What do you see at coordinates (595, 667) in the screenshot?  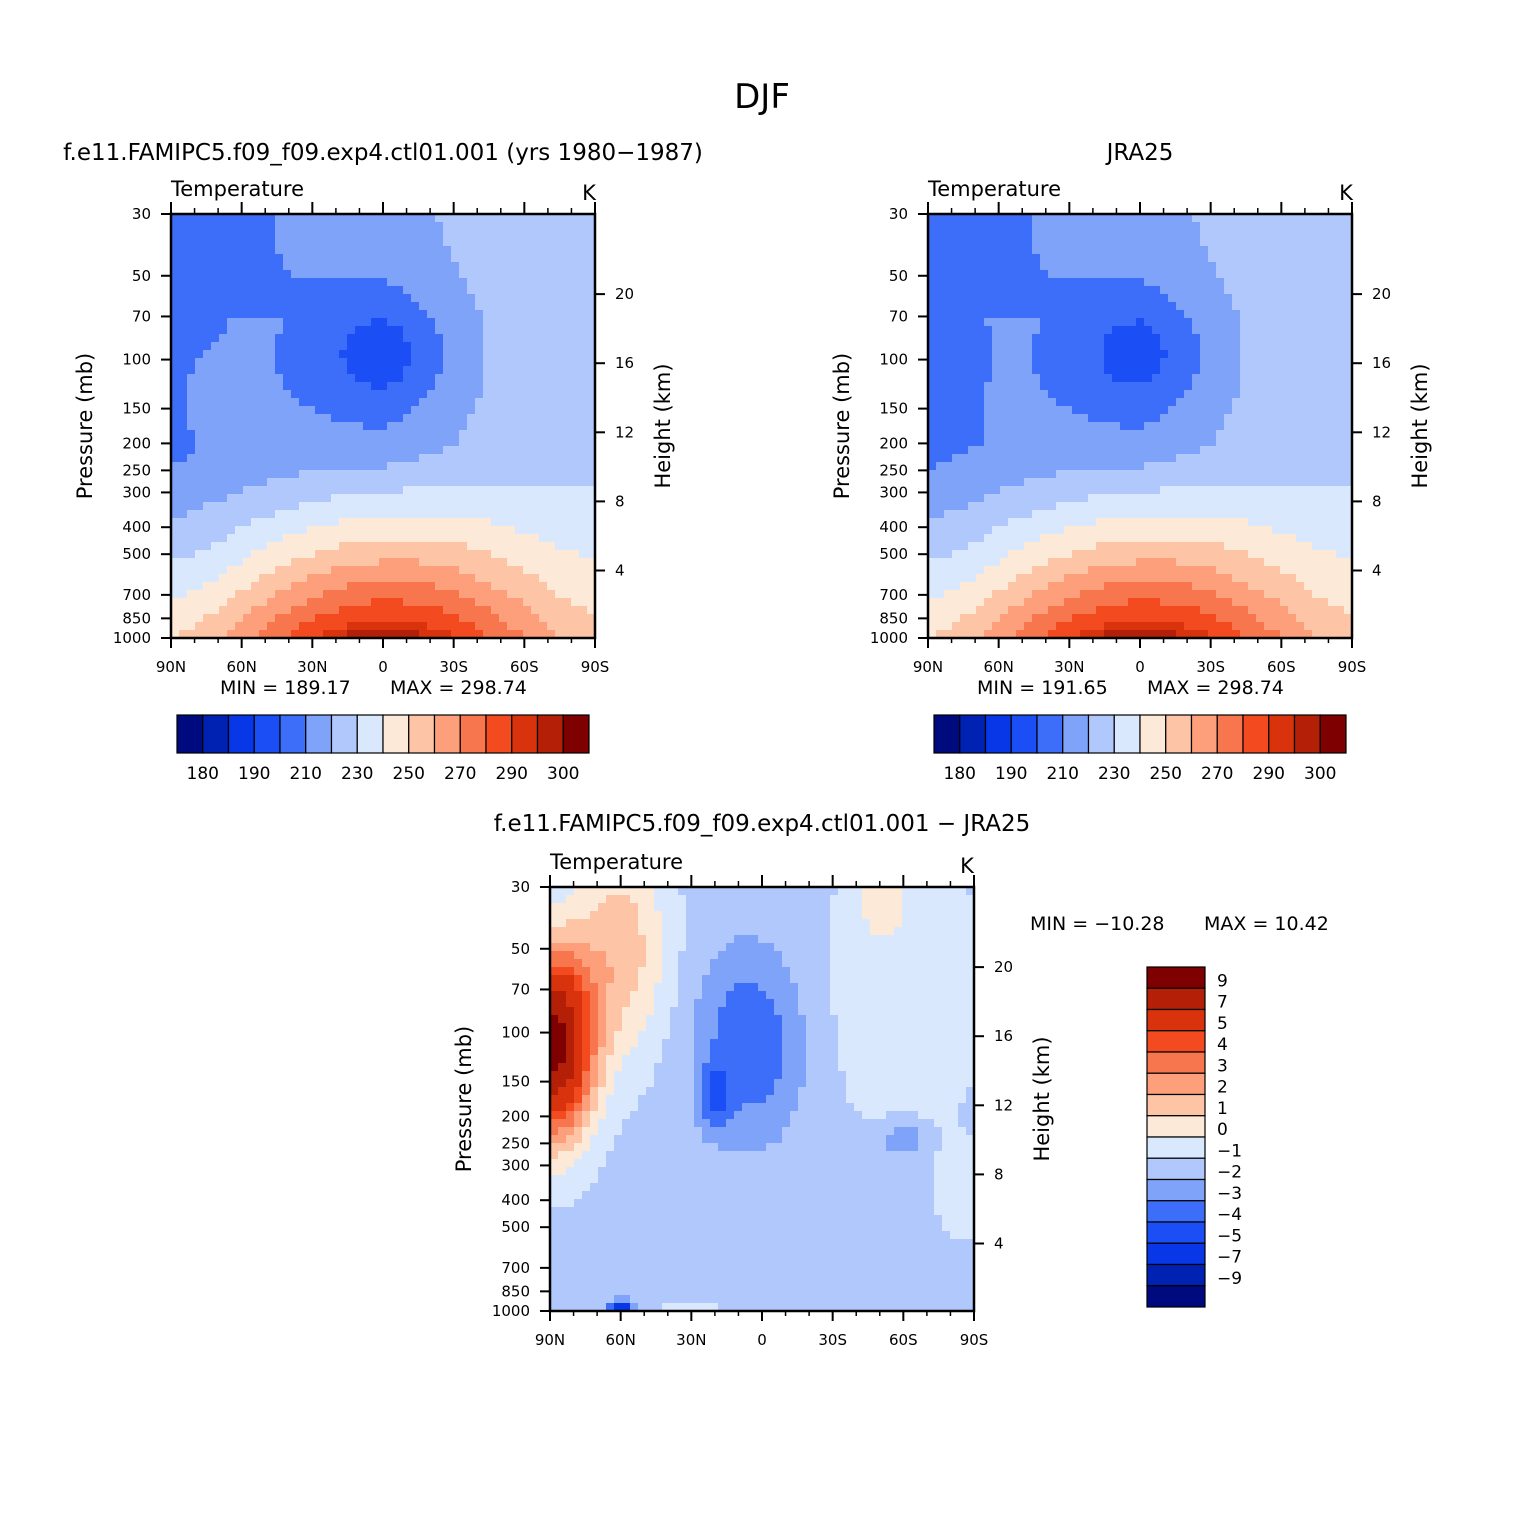 I see `lat-tick-label: 90S` at bounding box center [595, 667].